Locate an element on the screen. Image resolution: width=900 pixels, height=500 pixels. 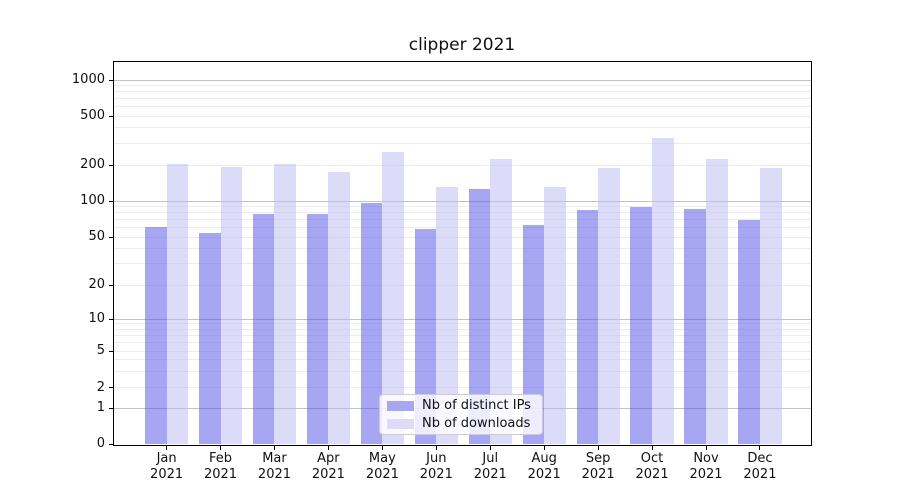
x-tick-label-sep: Sep 2021 is located at coordinates (598, 467).